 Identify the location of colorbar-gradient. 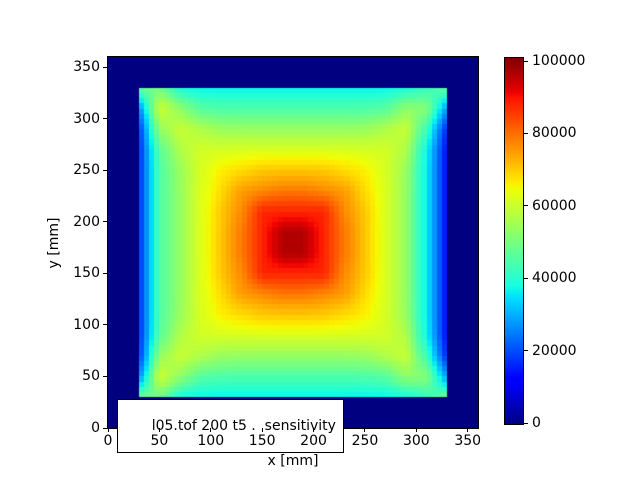
(514, 241).